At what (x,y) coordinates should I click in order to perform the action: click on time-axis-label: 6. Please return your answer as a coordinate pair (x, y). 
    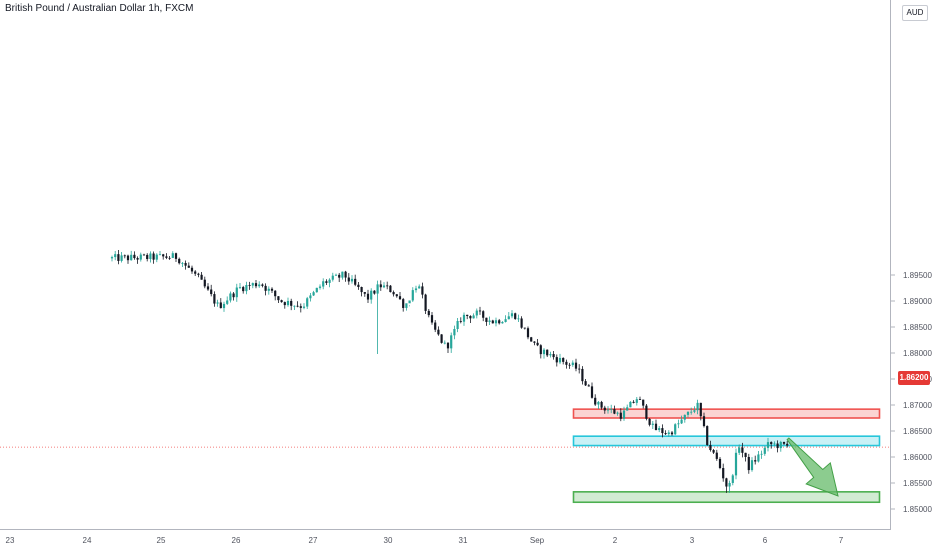
    Looking at the image, I should click on (765, 540).